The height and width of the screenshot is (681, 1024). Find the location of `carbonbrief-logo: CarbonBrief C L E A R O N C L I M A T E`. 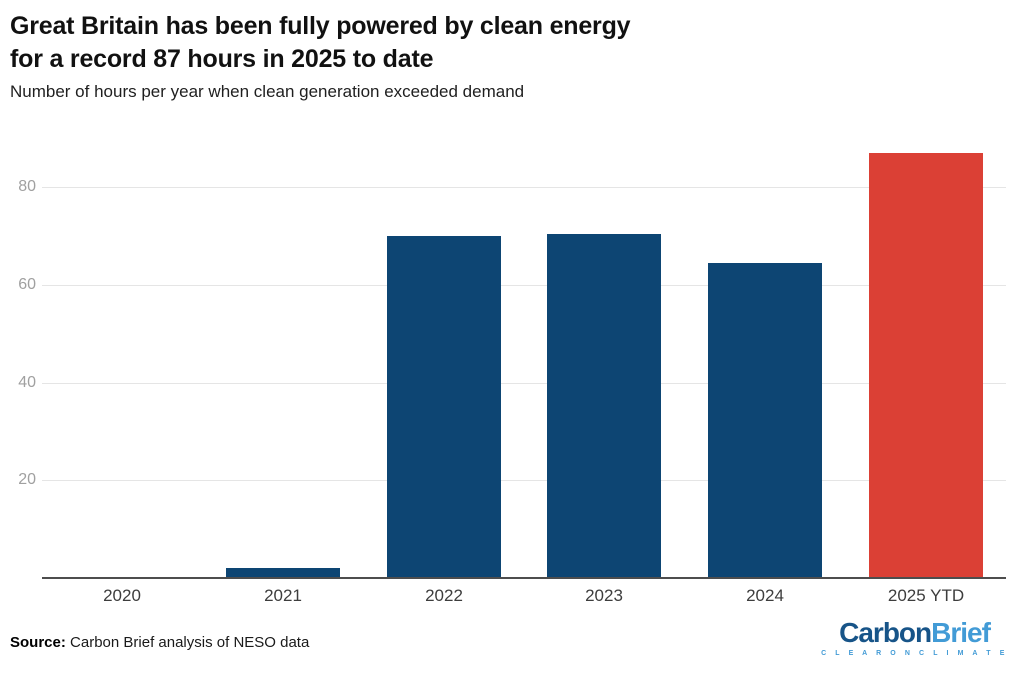

carbonbrief-logo: CarbonBrief C L E A R O N C L I M A T E is located at coordinates (914, 638).